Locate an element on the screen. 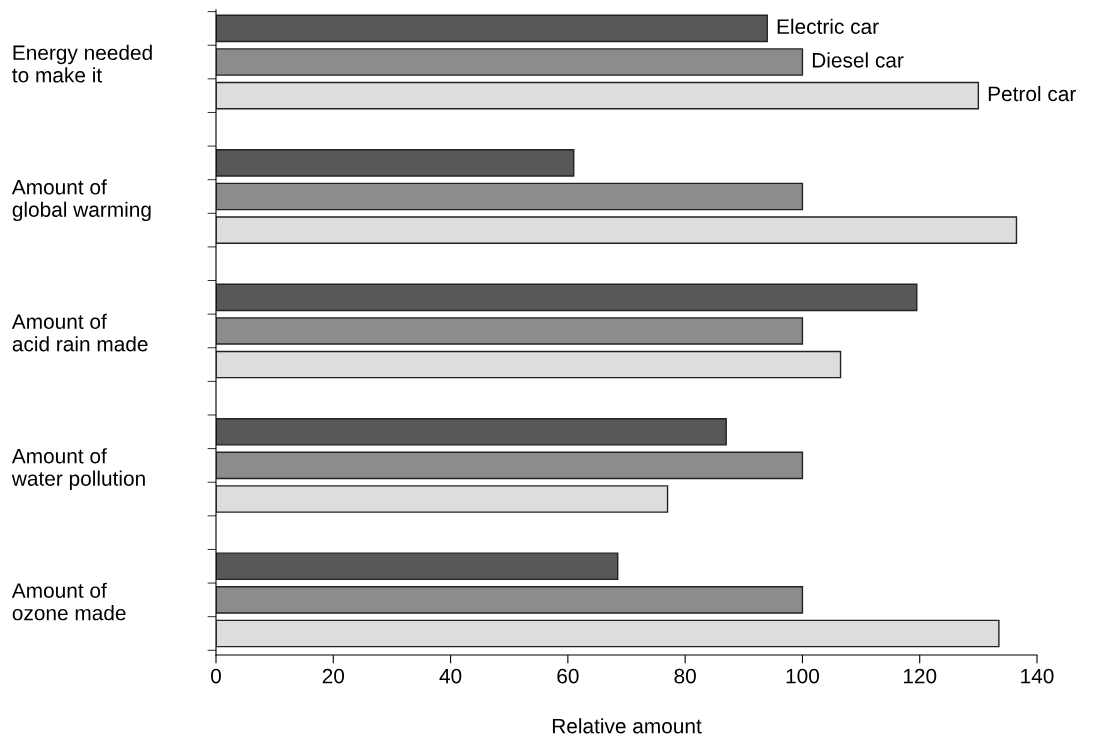  series-label: Diesel car is located at coordinates (858, 60).